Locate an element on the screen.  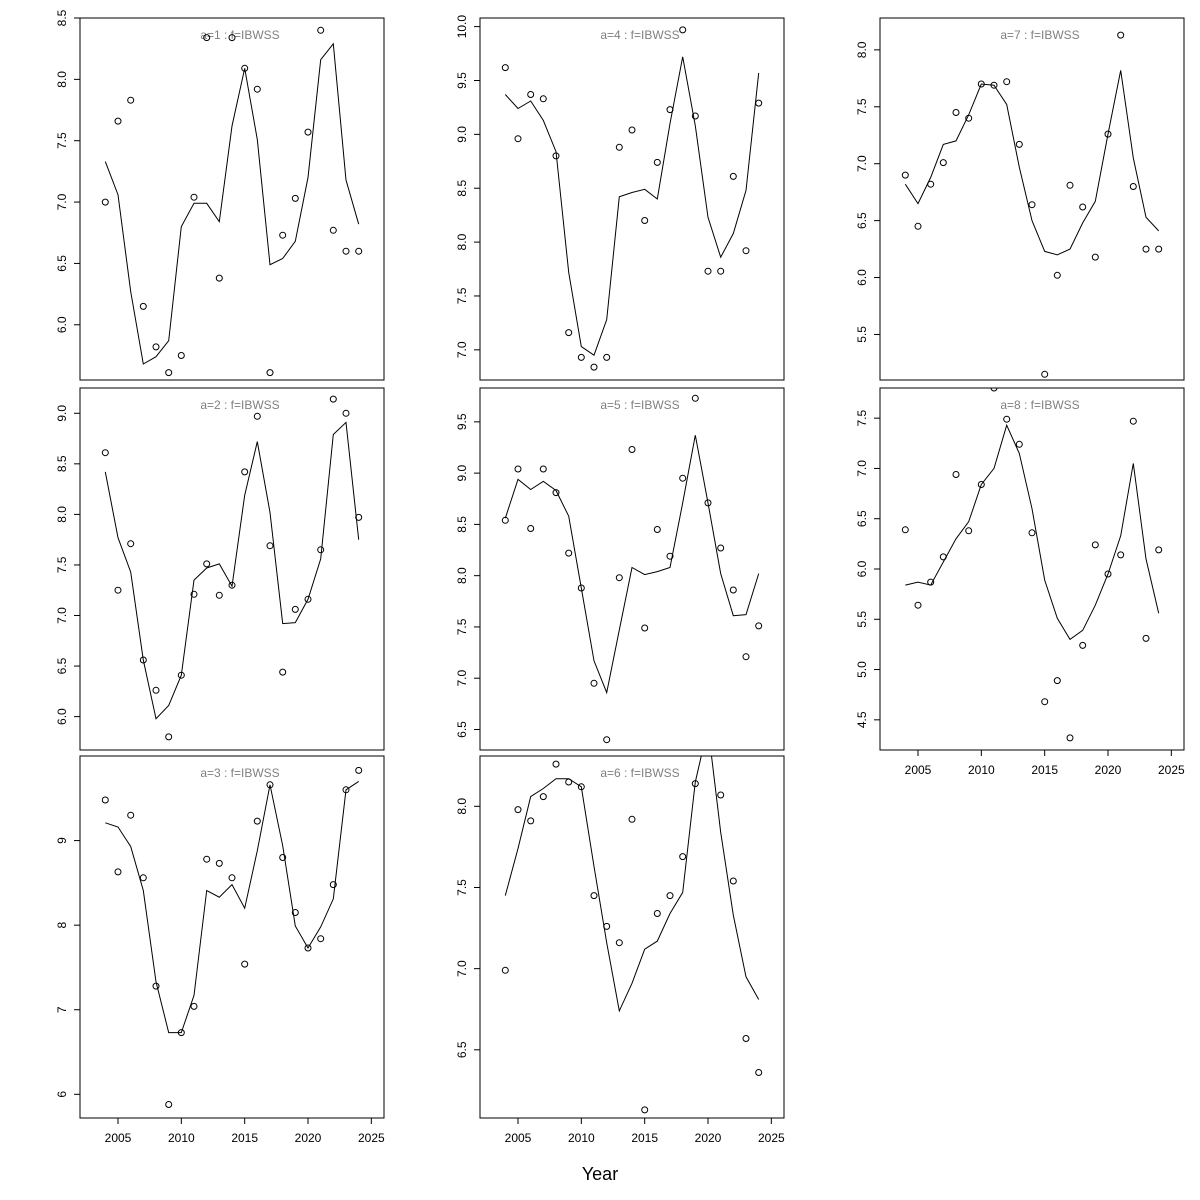
panel-a1-ytick-label: 6.0 is located at coordinates (62, 324).